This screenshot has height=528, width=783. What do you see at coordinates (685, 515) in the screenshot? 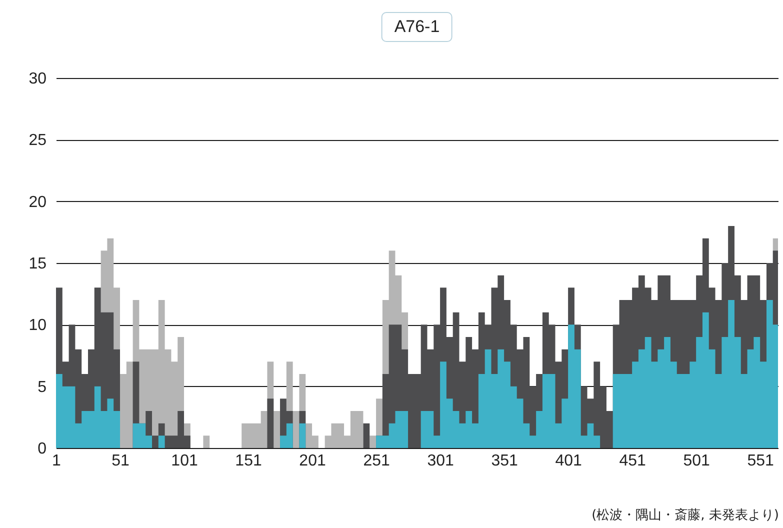
I see `text: (松波・隅山・斎藤, 未発表より)` at bounding box center [685, 515].